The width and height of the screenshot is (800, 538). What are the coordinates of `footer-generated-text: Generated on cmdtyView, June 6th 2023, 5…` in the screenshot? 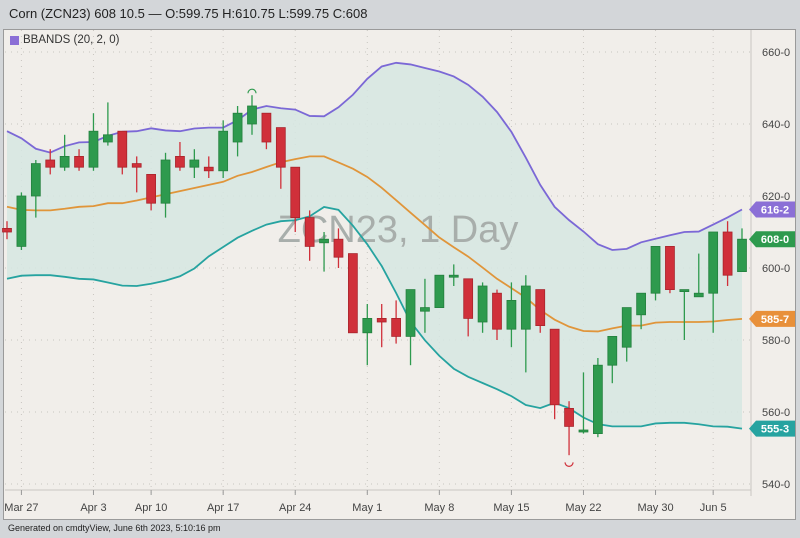 It's located at (114, 528).